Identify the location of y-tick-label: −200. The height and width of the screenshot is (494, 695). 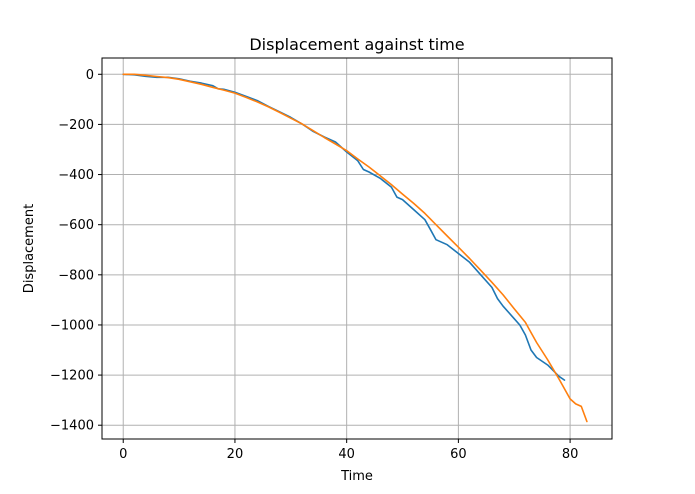
(76, 125).